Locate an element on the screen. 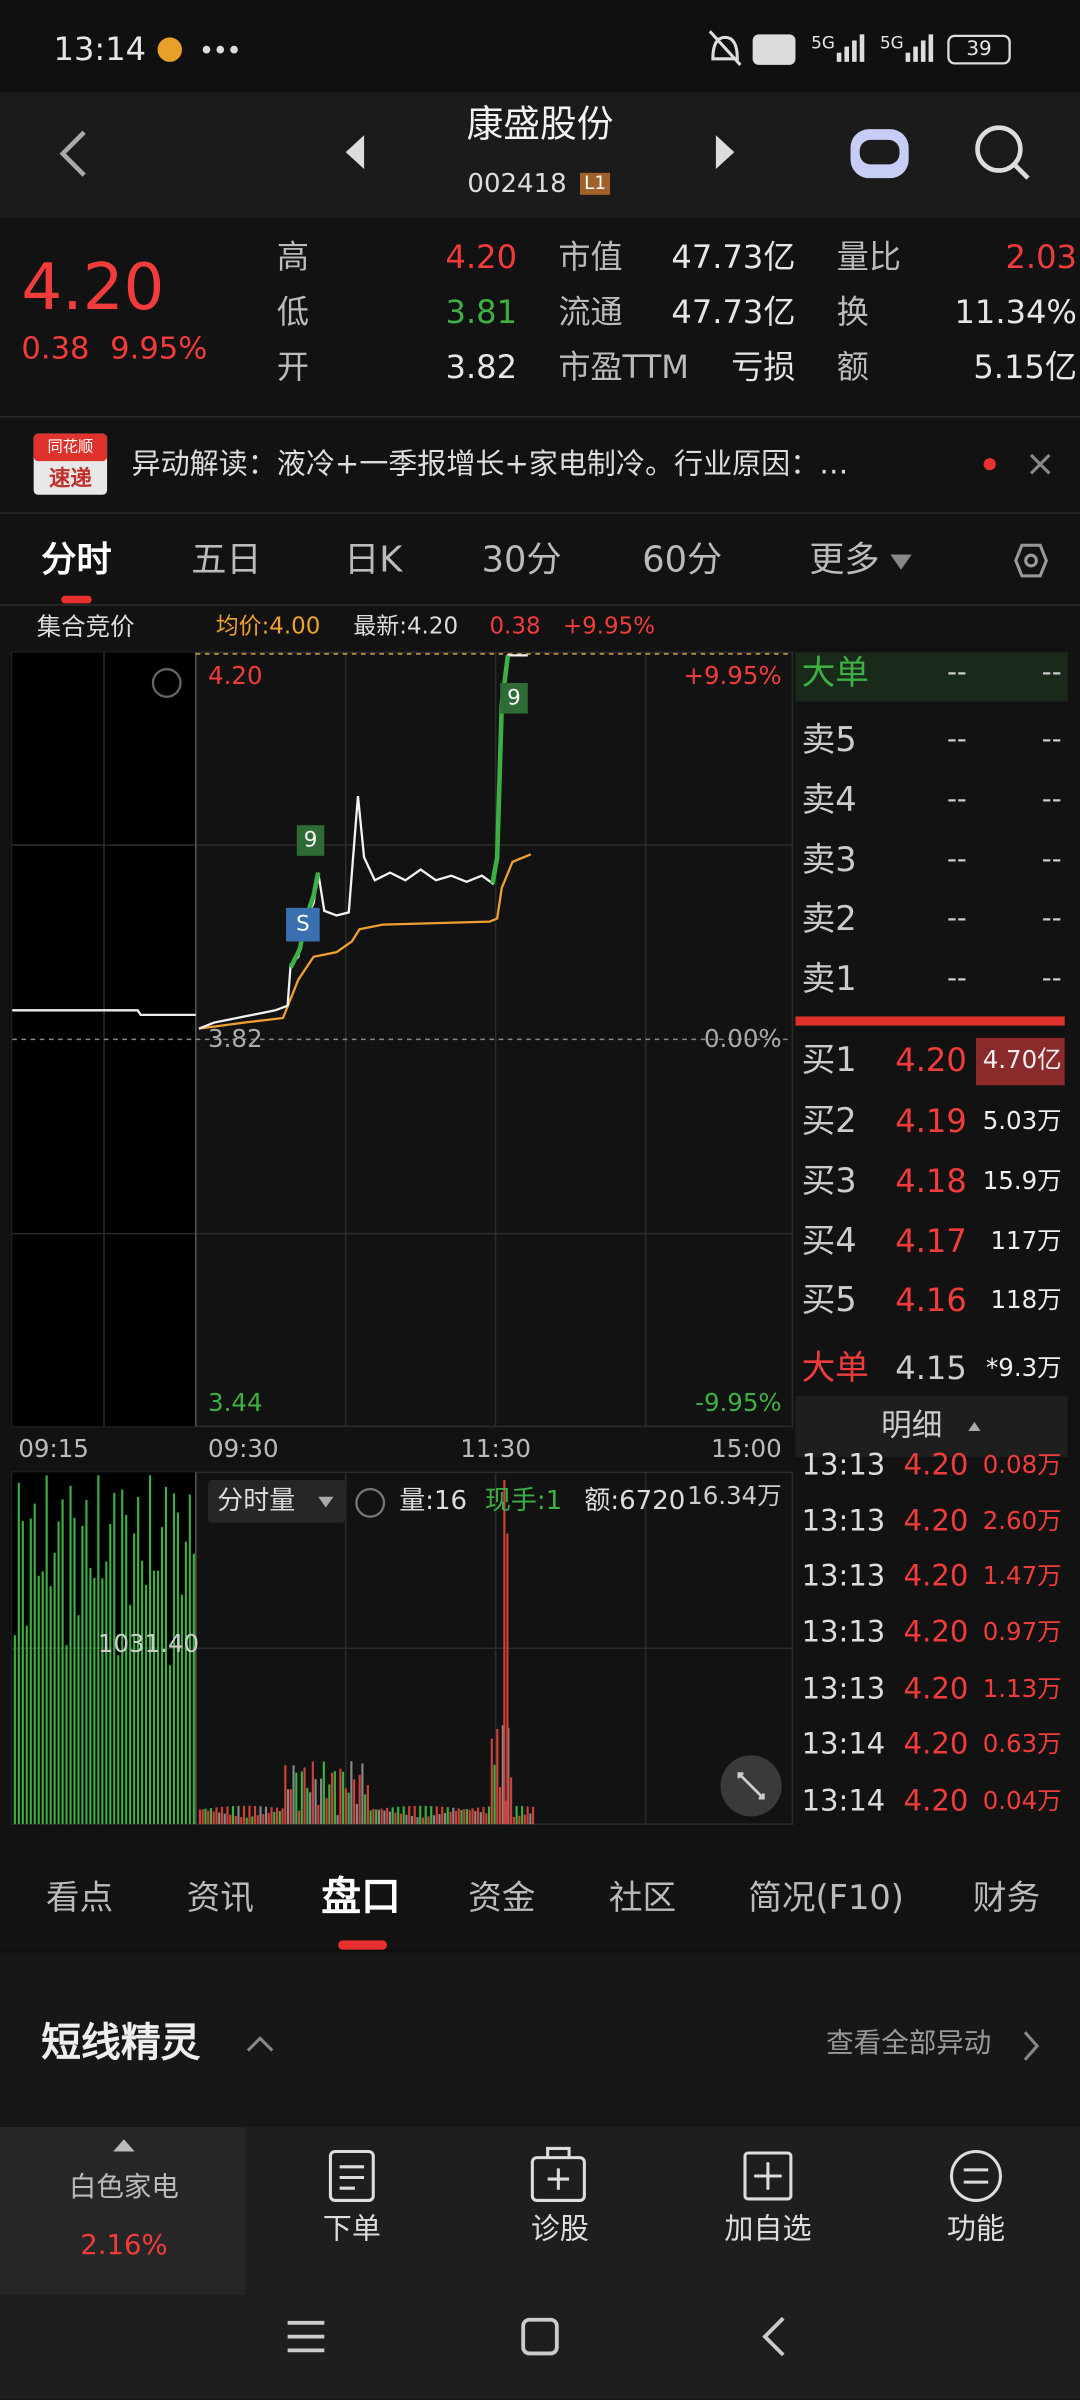  time-label: 15:00 is located at coordinates (746, 1448).